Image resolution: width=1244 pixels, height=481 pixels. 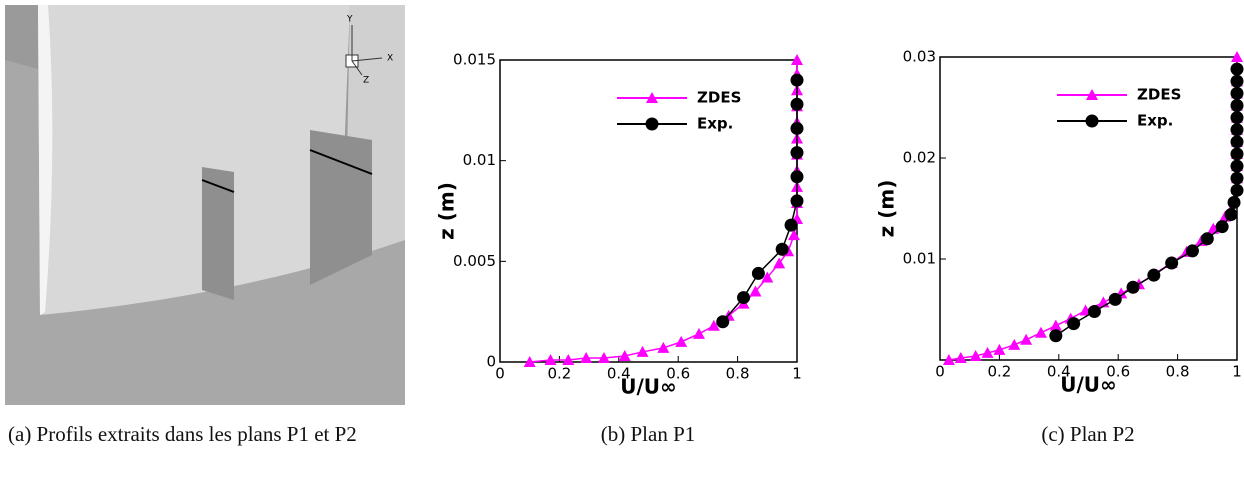 What do you see at coordinates (349, 20) in the screenshot?
I see `axis-label: Y` at bounding box center [349, 20].